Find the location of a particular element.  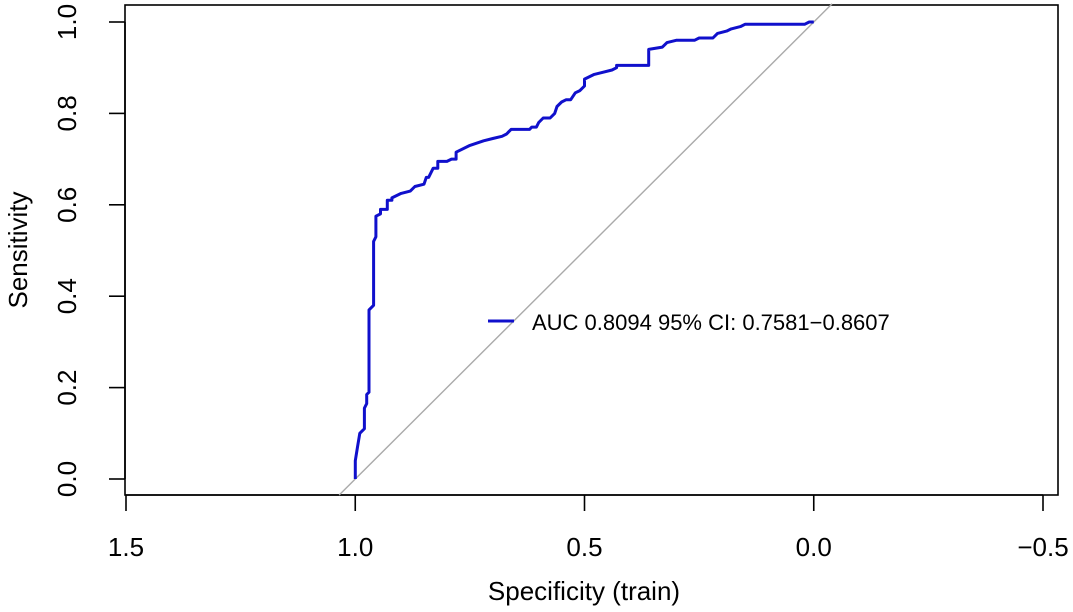

x-tick-label: 1.0 is located at coordinates (355, 547).